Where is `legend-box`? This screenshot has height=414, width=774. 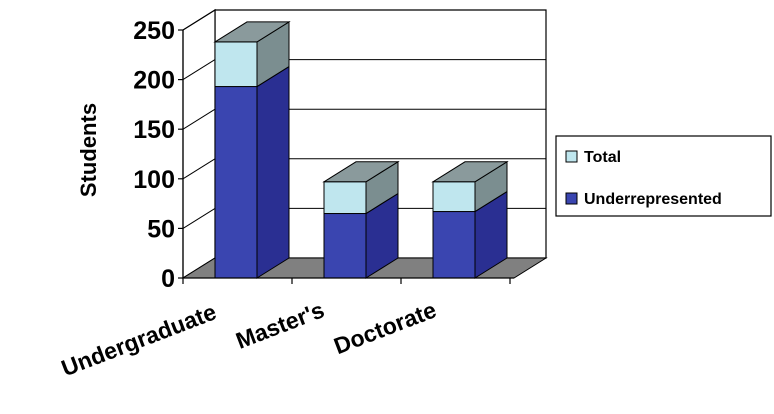 legend-box is located at coordinates (663, 176).